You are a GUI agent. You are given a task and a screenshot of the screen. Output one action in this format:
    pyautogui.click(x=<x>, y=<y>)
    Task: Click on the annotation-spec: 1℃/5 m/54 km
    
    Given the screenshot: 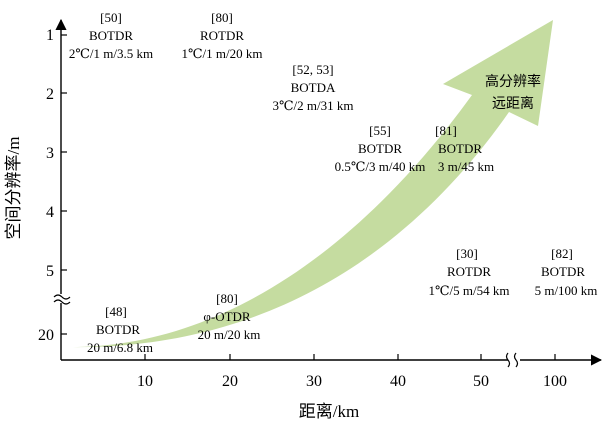 What is the action you would take?
    pyautogui.click(x=469, y=290)
    